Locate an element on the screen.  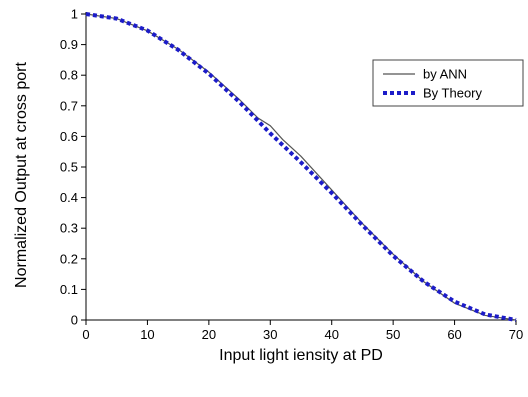
legend-label-by-ann: by ANN is located at coordinates (445, 74).